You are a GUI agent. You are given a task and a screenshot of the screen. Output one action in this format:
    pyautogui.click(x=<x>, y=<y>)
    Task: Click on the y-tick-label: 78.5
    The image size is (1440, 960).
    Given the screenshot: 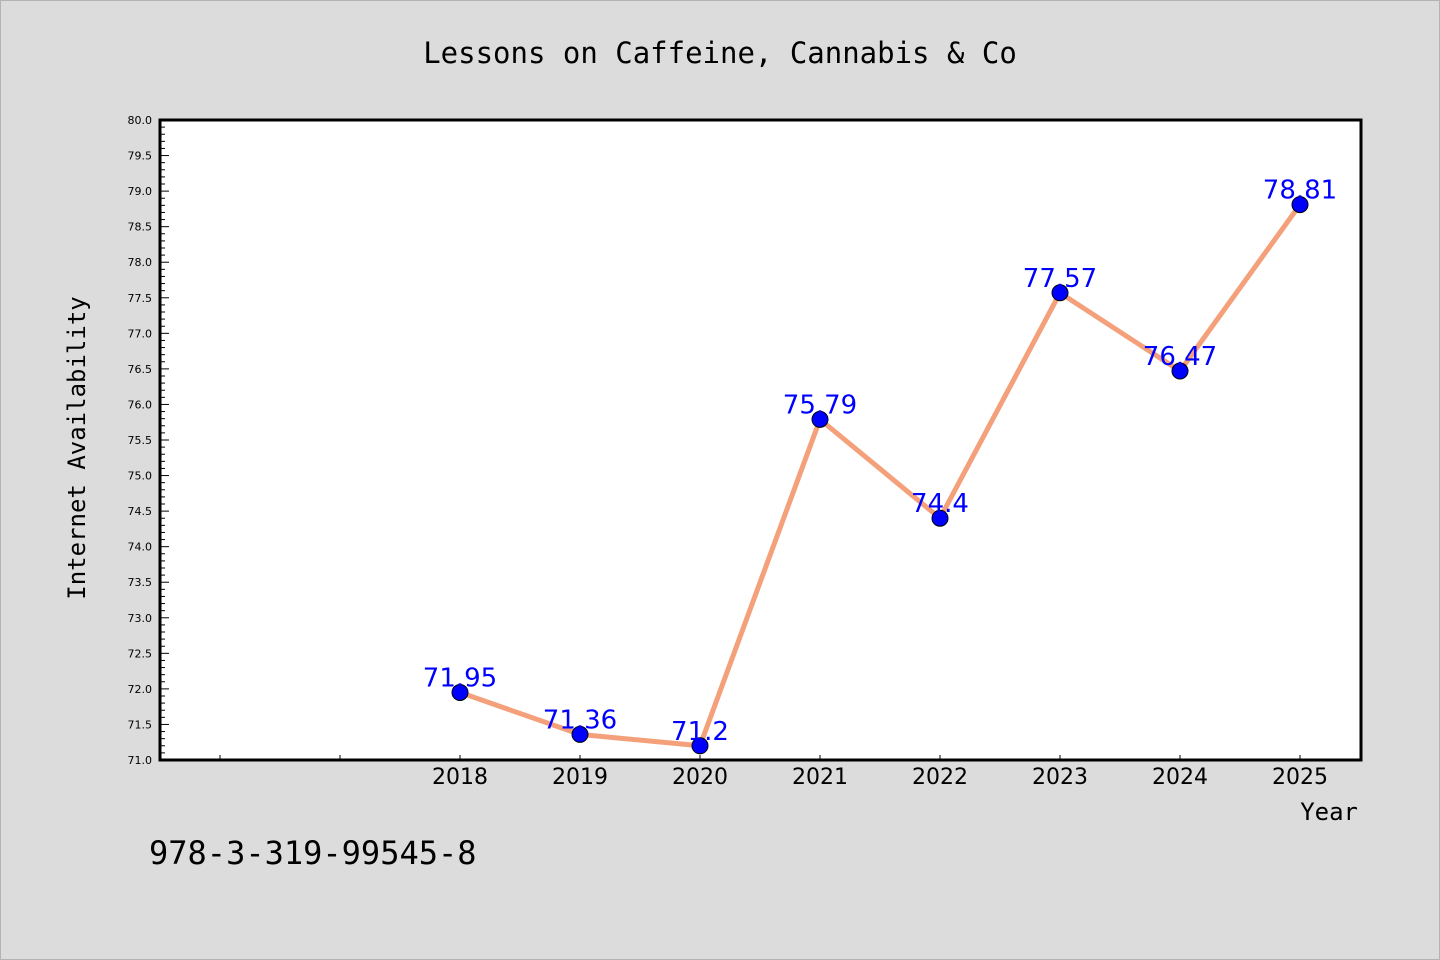 What is the action you would take?
    pyautogui.click(x=140, y=227)
    